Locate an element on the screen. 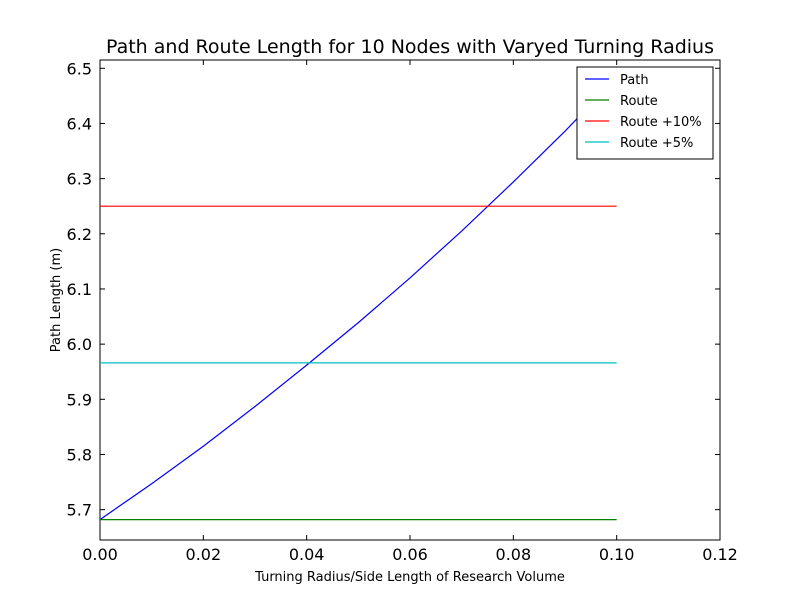  y-tick-label: 6.0 is located at coordinates (79, 344).